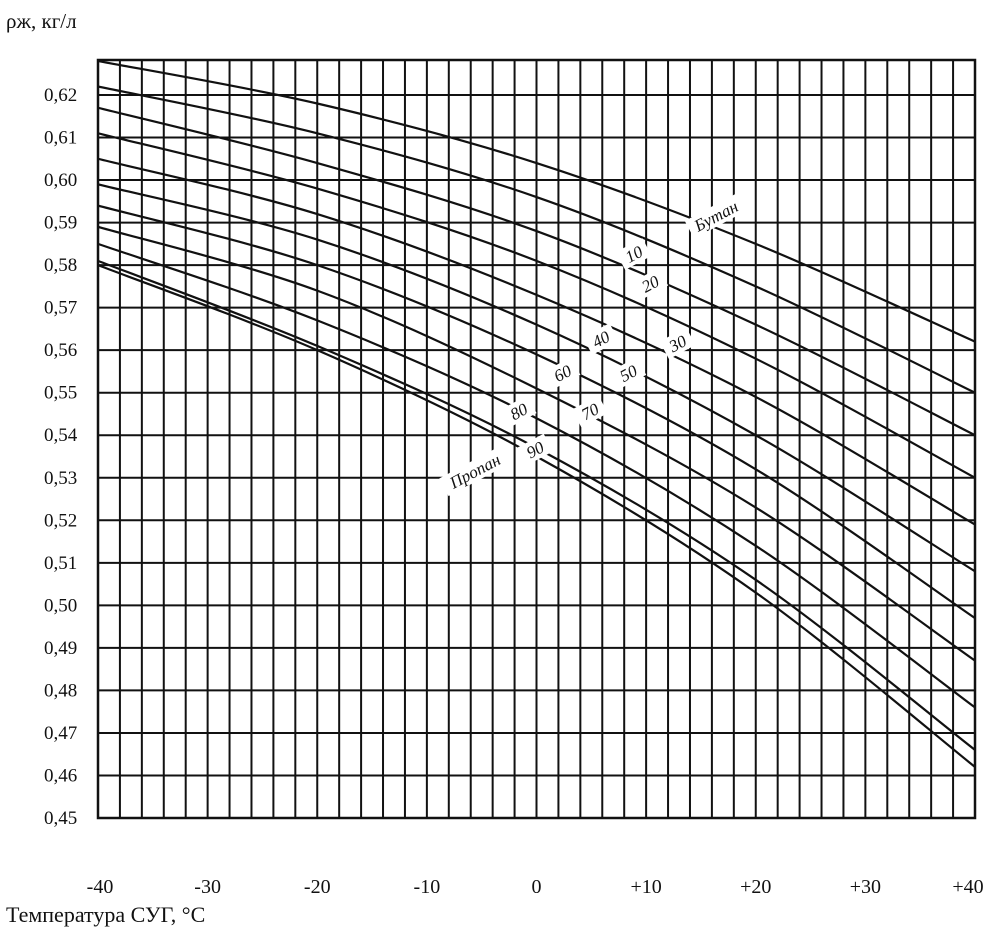  I want to click on x-tick-label: -30, so click(207, 887).